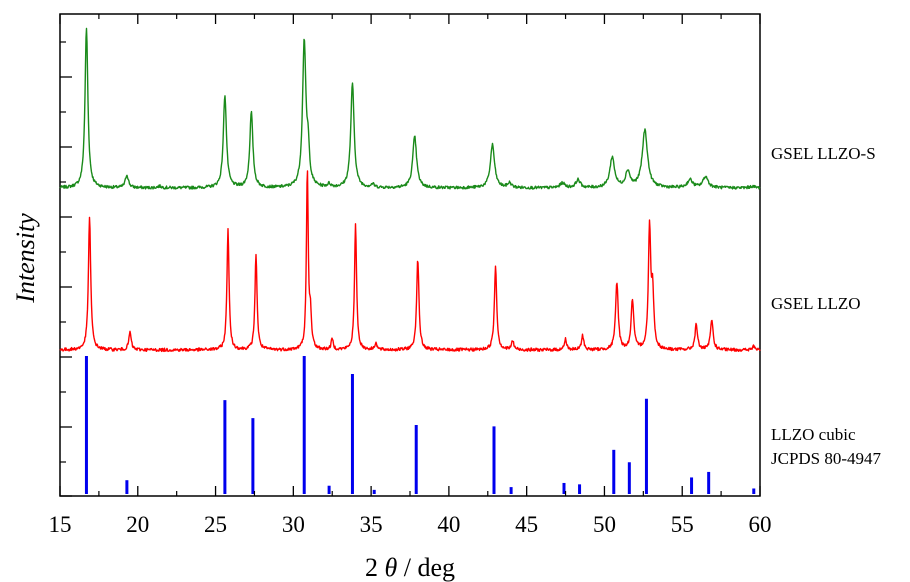 Image resolution: width=910 pixels, height=582 pixels. What do you see at coordinates (448, 524) in the screenshot?
I see `x-tick-label: 40` at bounding box center [448, 524].